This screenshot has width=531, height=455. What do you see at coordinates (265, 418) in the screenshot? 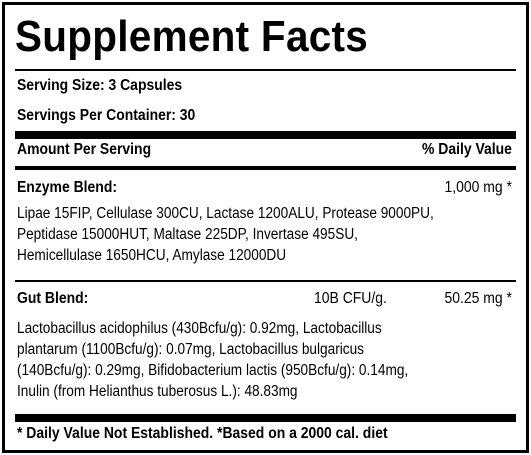
I see `divider-footnote` at bounding box center [265, 418].